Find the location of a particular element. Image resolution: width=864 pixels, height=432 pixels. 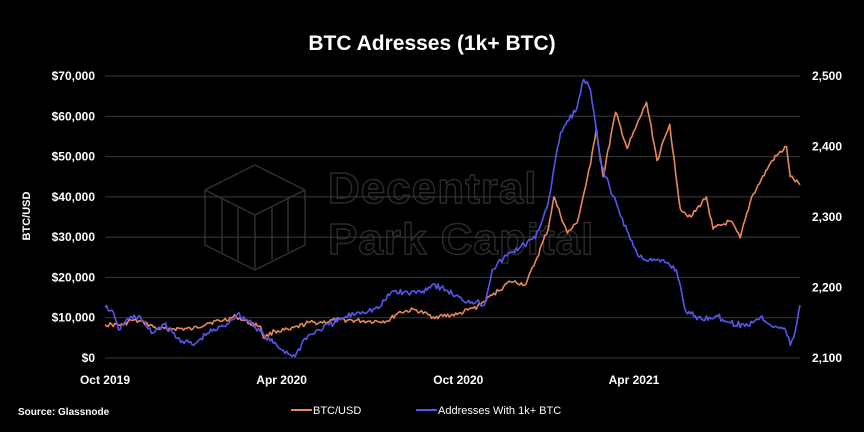

y2-tick-label: 2,200 is located at coordinates (827, 288).